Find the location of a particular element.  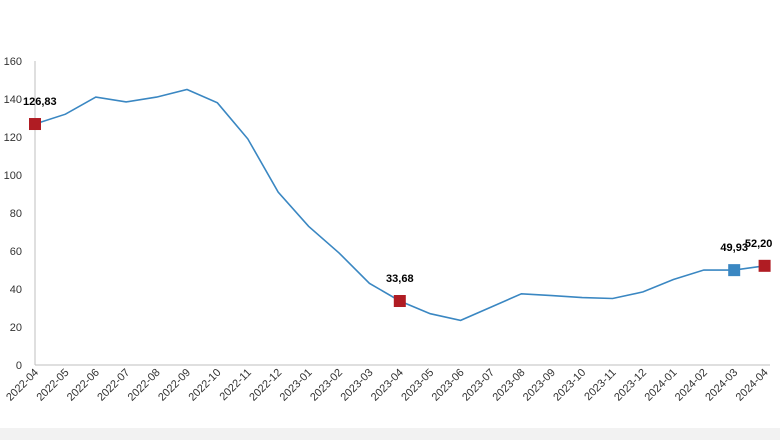

data-label: 126,83 is located at coordinates (40, 102).